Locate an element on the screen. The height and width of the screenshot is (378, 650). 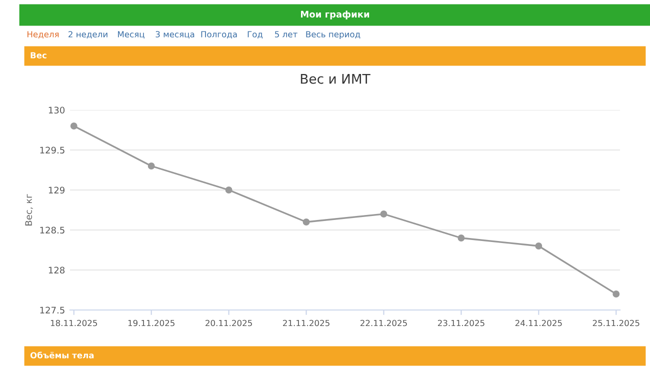
y-tick-label: 128 is located at coordinates (56, 270).